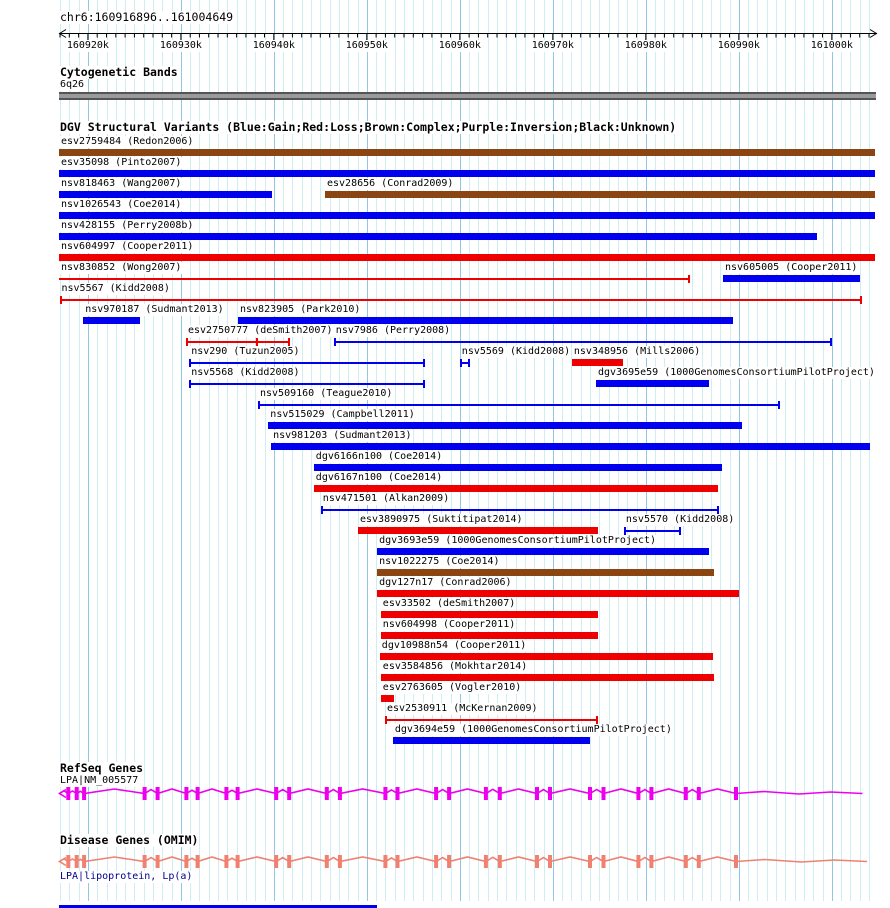  Describe the element at coordinates (491, 740) in the screenshot. I see `variant-bar-dgv3694e59` at that location.